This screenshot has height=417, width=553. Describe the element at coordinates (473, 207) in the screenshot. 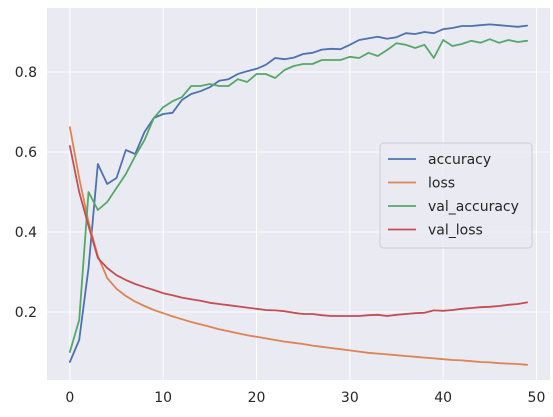

I see `legend-label: val_accuracy` at that location.